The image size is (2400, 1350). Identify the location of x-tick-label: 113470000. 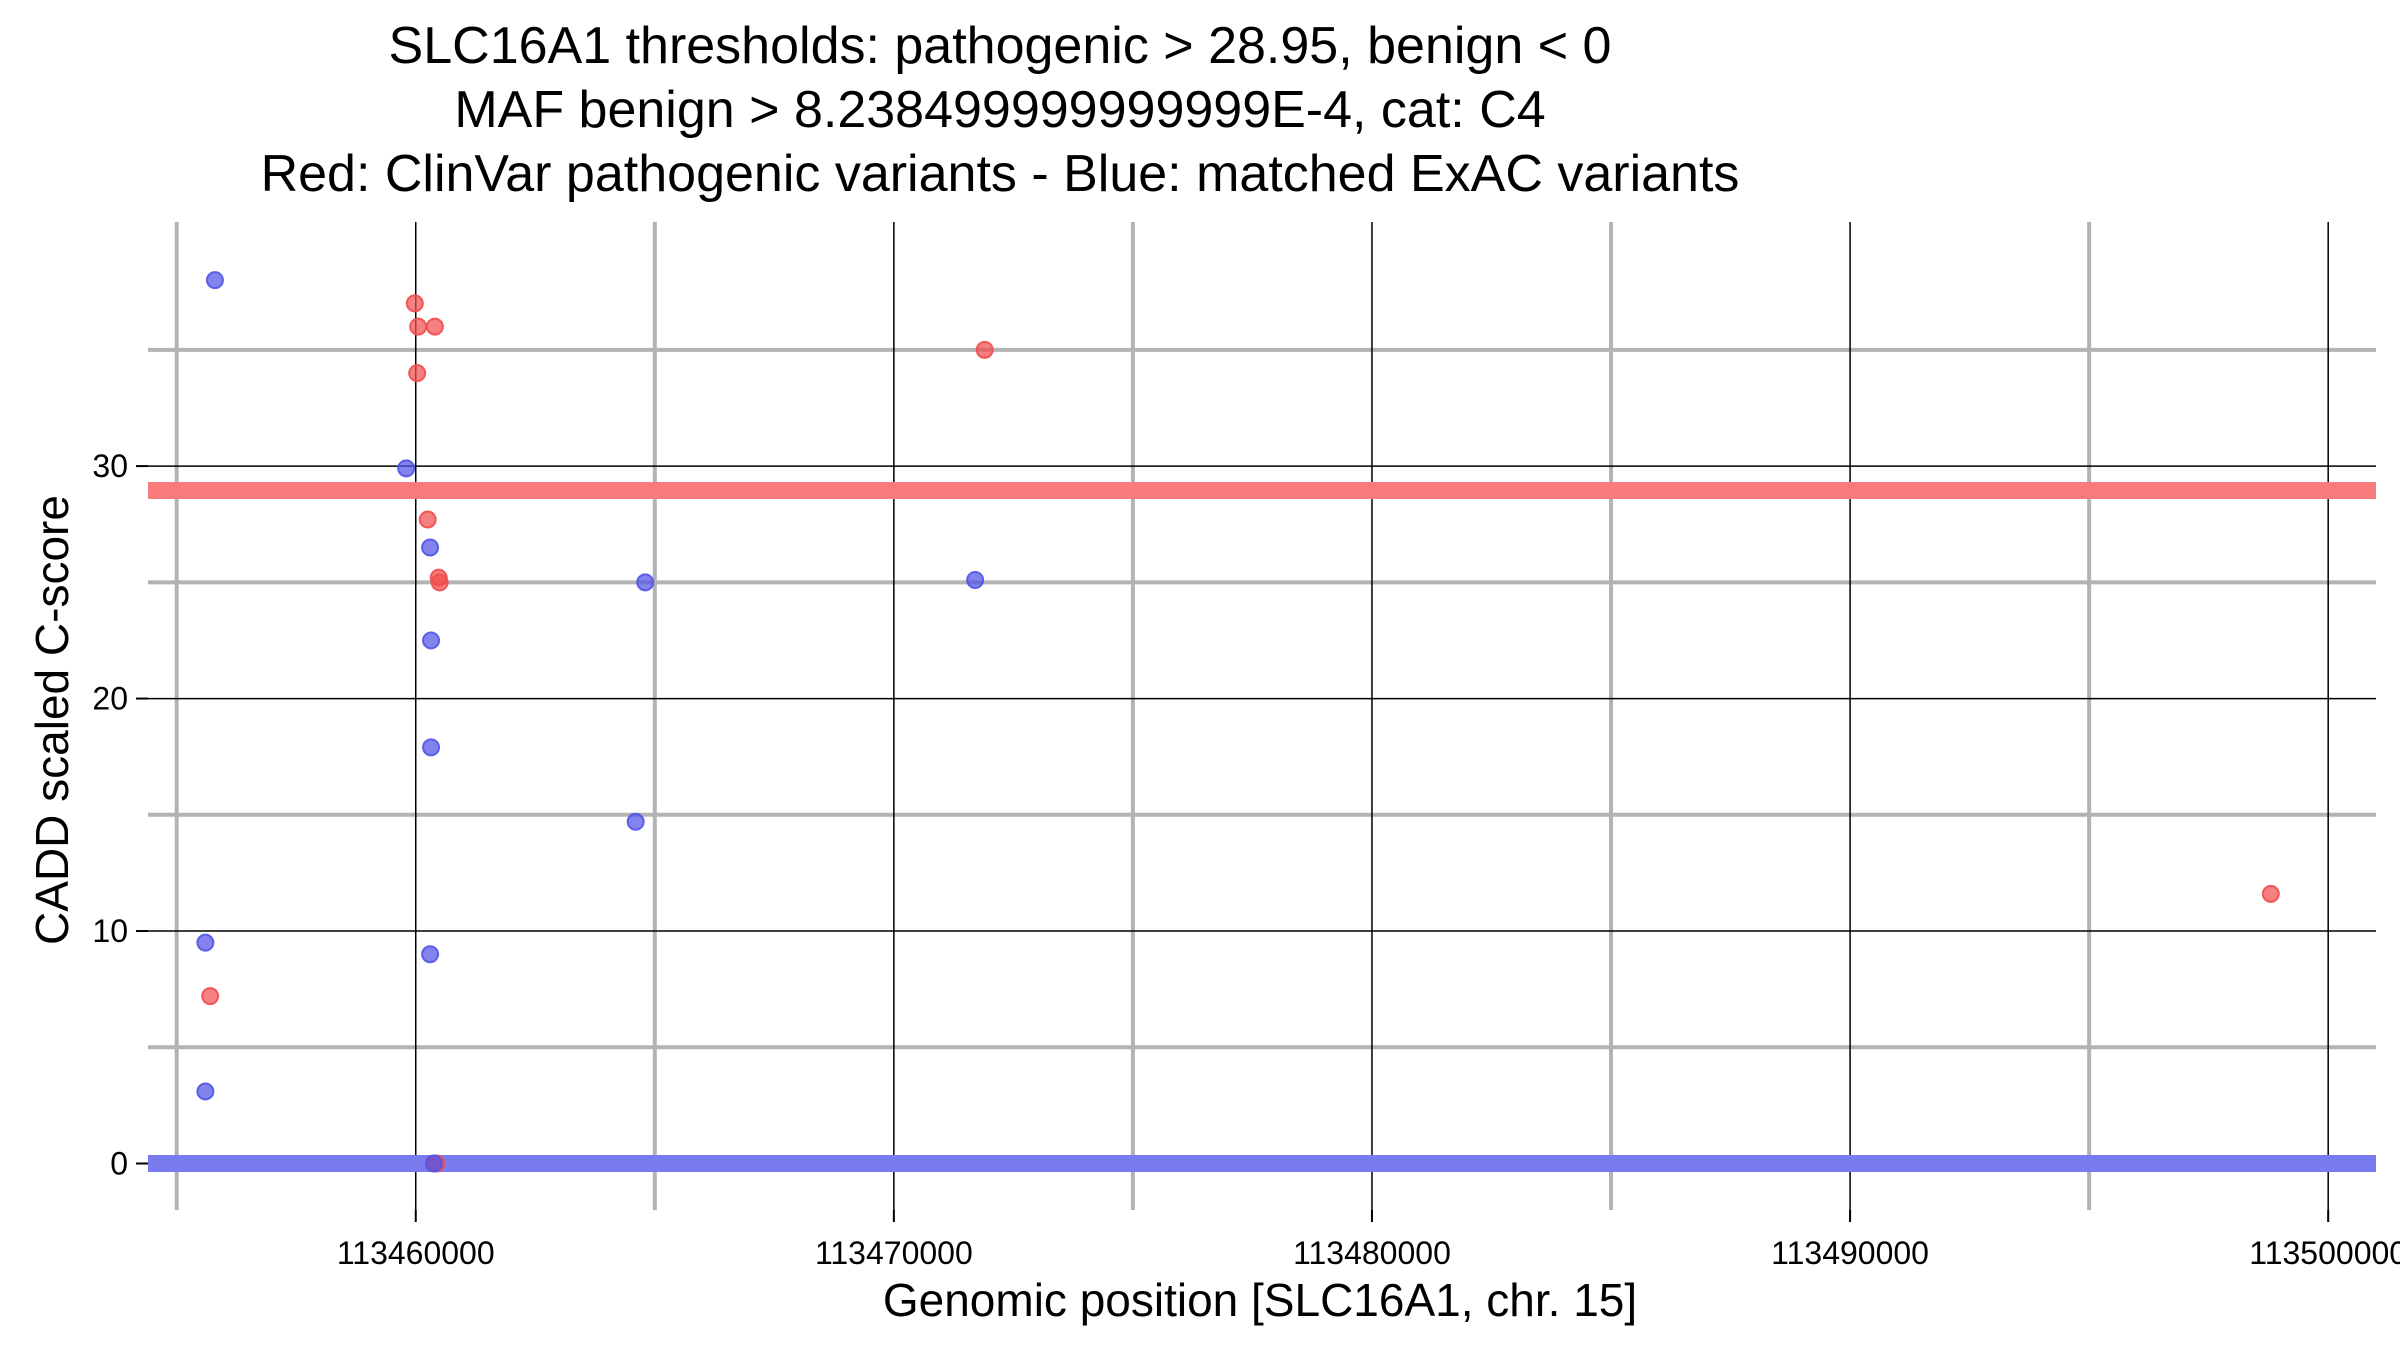
(894, 1253).